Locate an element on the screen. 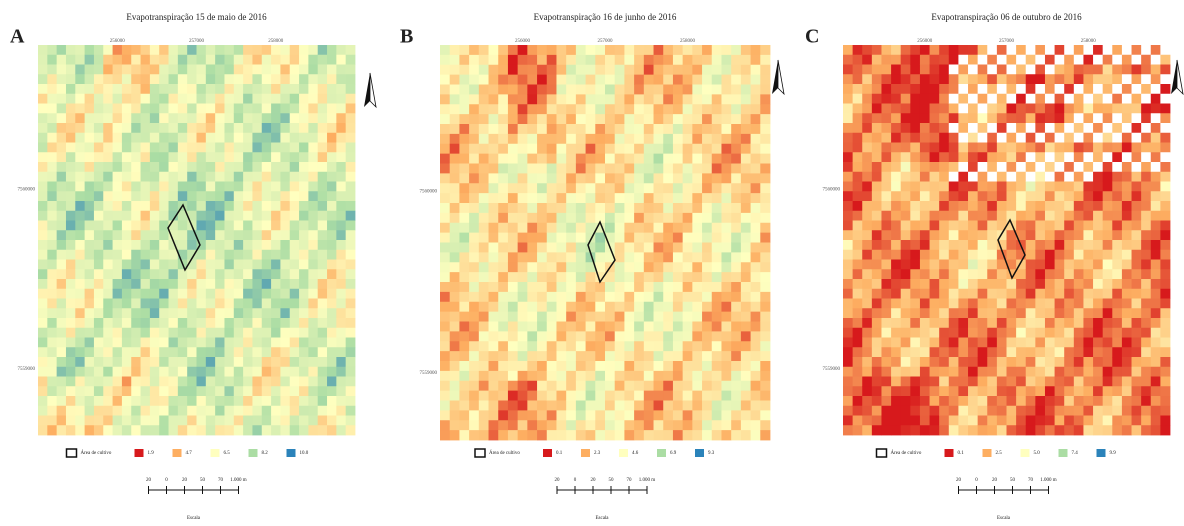  north-arrow-half is located at coordinates (373, 90).